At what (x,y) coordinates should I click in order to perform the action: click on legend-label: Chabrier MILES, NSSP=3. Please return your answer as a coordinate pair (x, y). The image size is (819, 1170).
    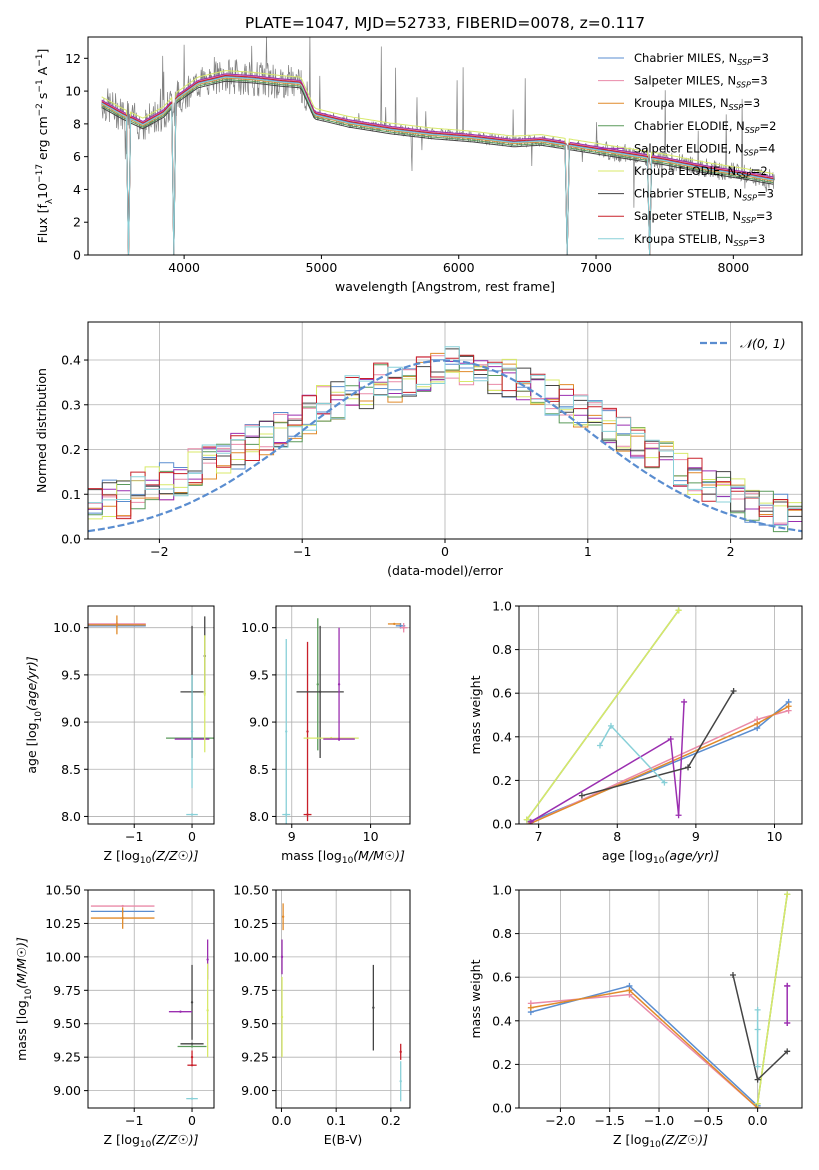
    Looking at the image, I should click on (701, 59).